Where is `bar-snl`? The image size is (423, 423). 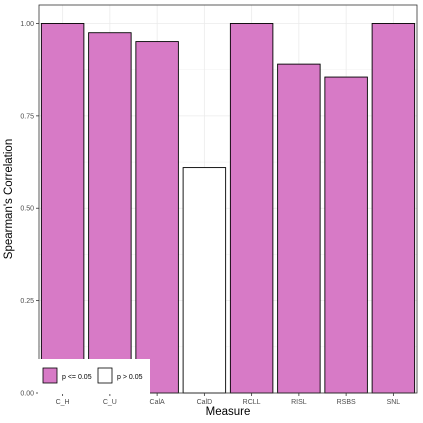 bar-snl is located at coordinates (393, 208).